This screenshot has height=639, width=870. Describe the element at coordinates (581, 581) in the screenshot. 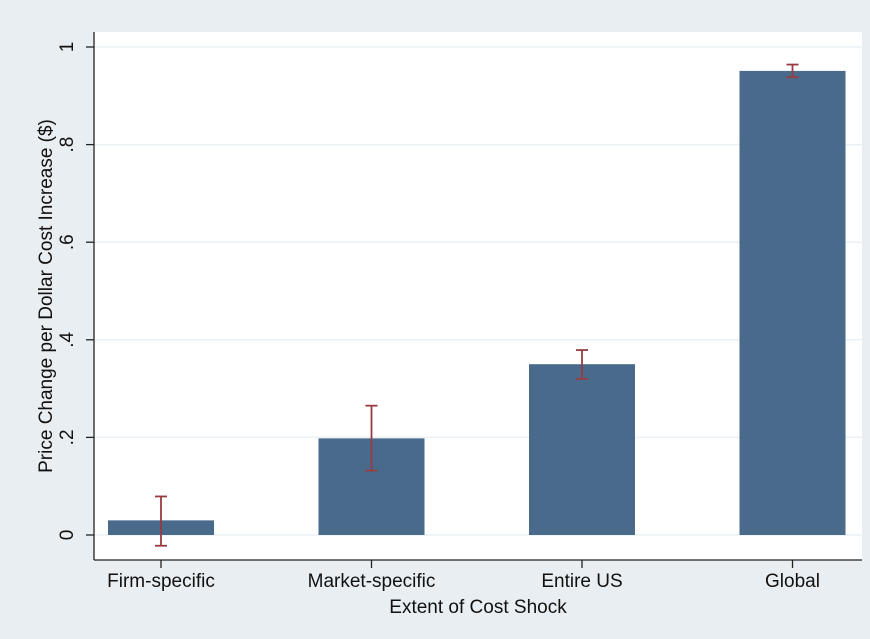

I see `x-tick-label: Entire US` at that location.